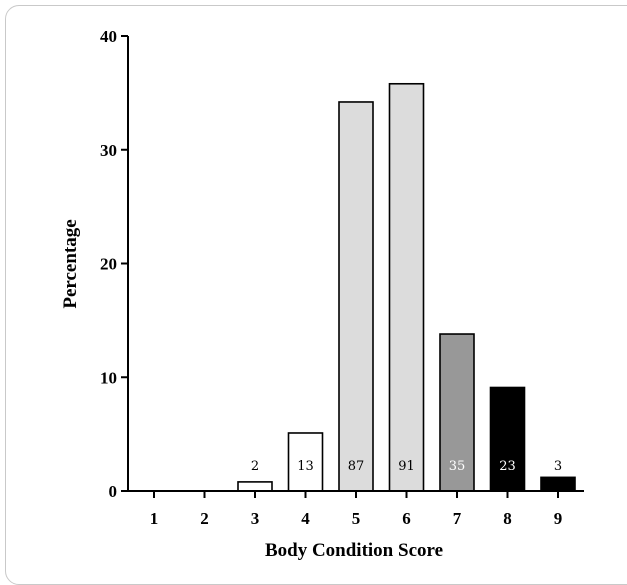 This screenshot has width=627, height=585. What do you see at coordinates (356, 466) in the screenshot?
I see `bar-count-label: 87` at bounding box center [356, 466].